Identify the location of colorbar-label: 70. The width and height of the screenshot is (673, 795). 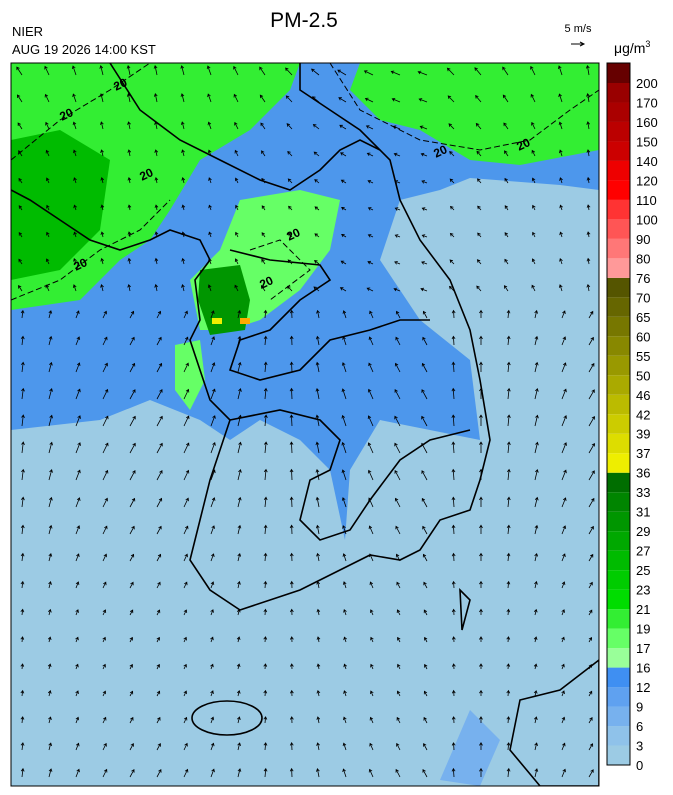
(643, 297).